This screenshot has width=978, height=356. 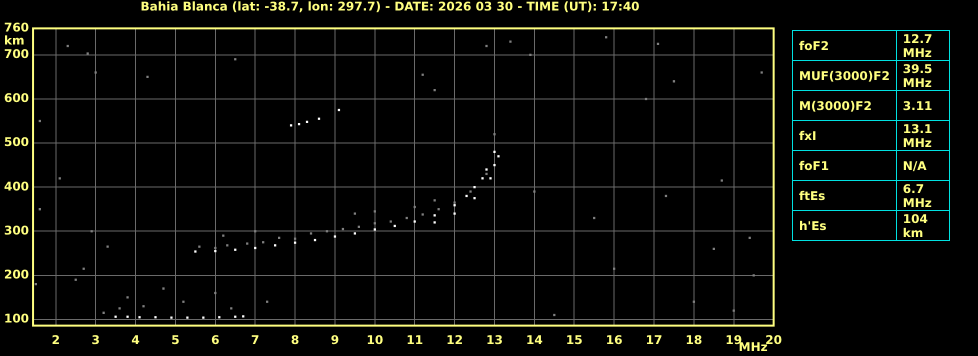 I want to click on y-tick-label: 500, so click(x=17, y=142).